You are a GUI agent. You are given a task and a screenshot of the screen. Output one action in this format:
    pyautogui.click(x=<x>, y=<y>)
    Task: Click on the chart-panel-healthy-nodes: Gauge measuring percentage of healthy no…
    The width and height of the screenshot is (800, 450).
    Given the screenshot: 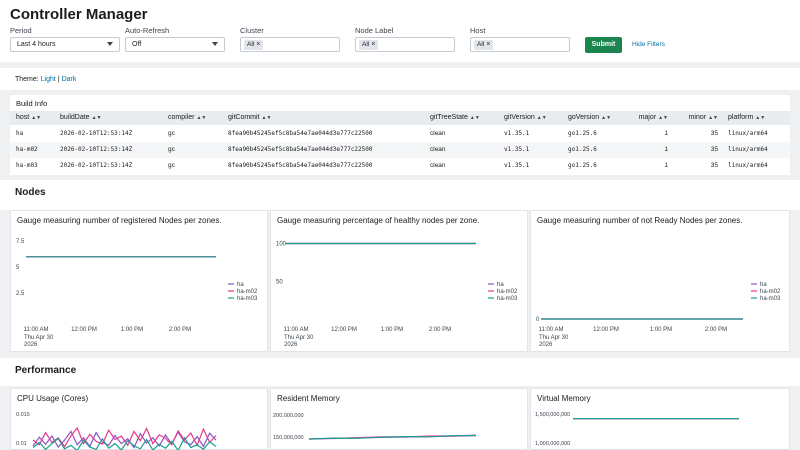 What is the action you would take?
    pyautogui.click(x=399, y=281)
    